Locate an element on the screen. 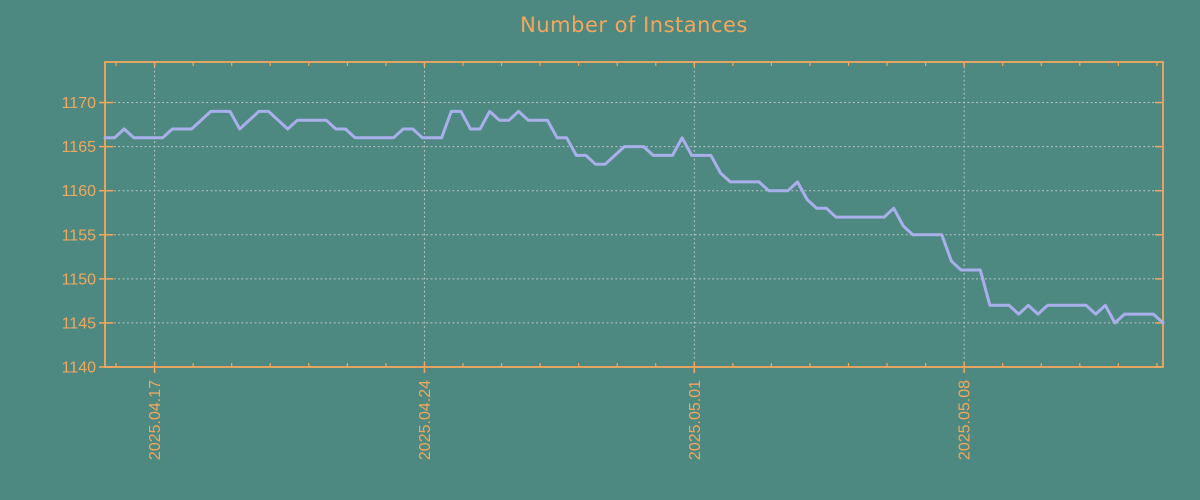 The image size is (1200, 500). y-tick-label: 1145 is located at coordinates (79, 323).